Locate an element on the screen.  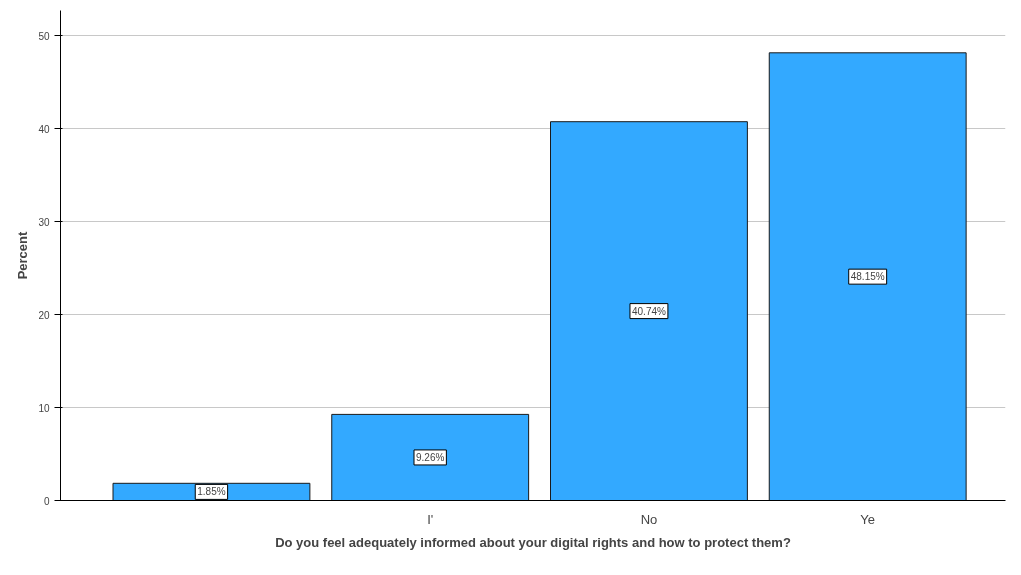
y-tick-label: 30 is located at coordinates (44, 222).